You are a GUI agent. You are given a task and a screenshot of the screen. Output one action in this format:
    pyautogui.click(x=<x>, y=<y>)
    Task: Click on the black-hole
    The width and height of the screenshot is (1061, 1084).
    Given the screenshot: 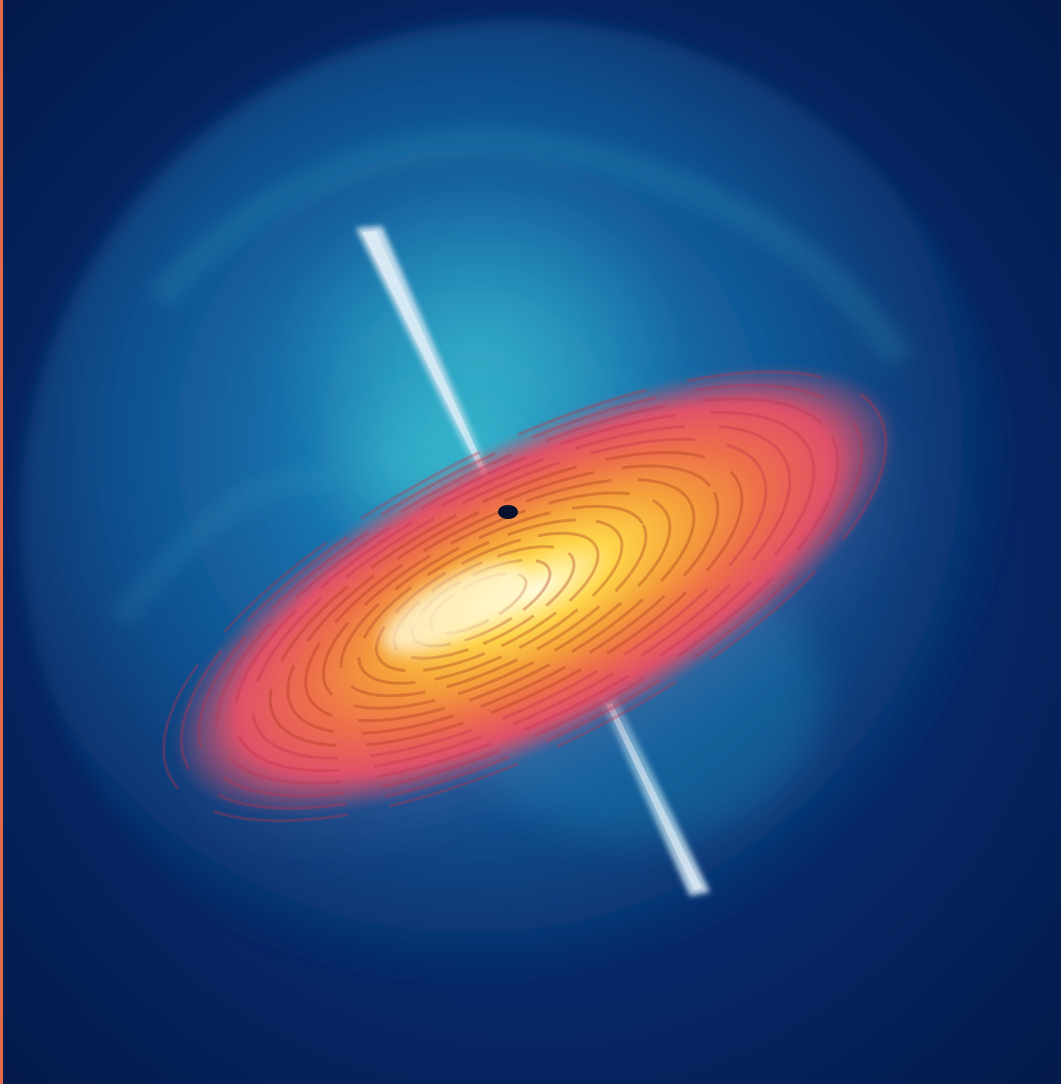 What is the action you would take?
    pyautogui.click(x=508, y=512)
    